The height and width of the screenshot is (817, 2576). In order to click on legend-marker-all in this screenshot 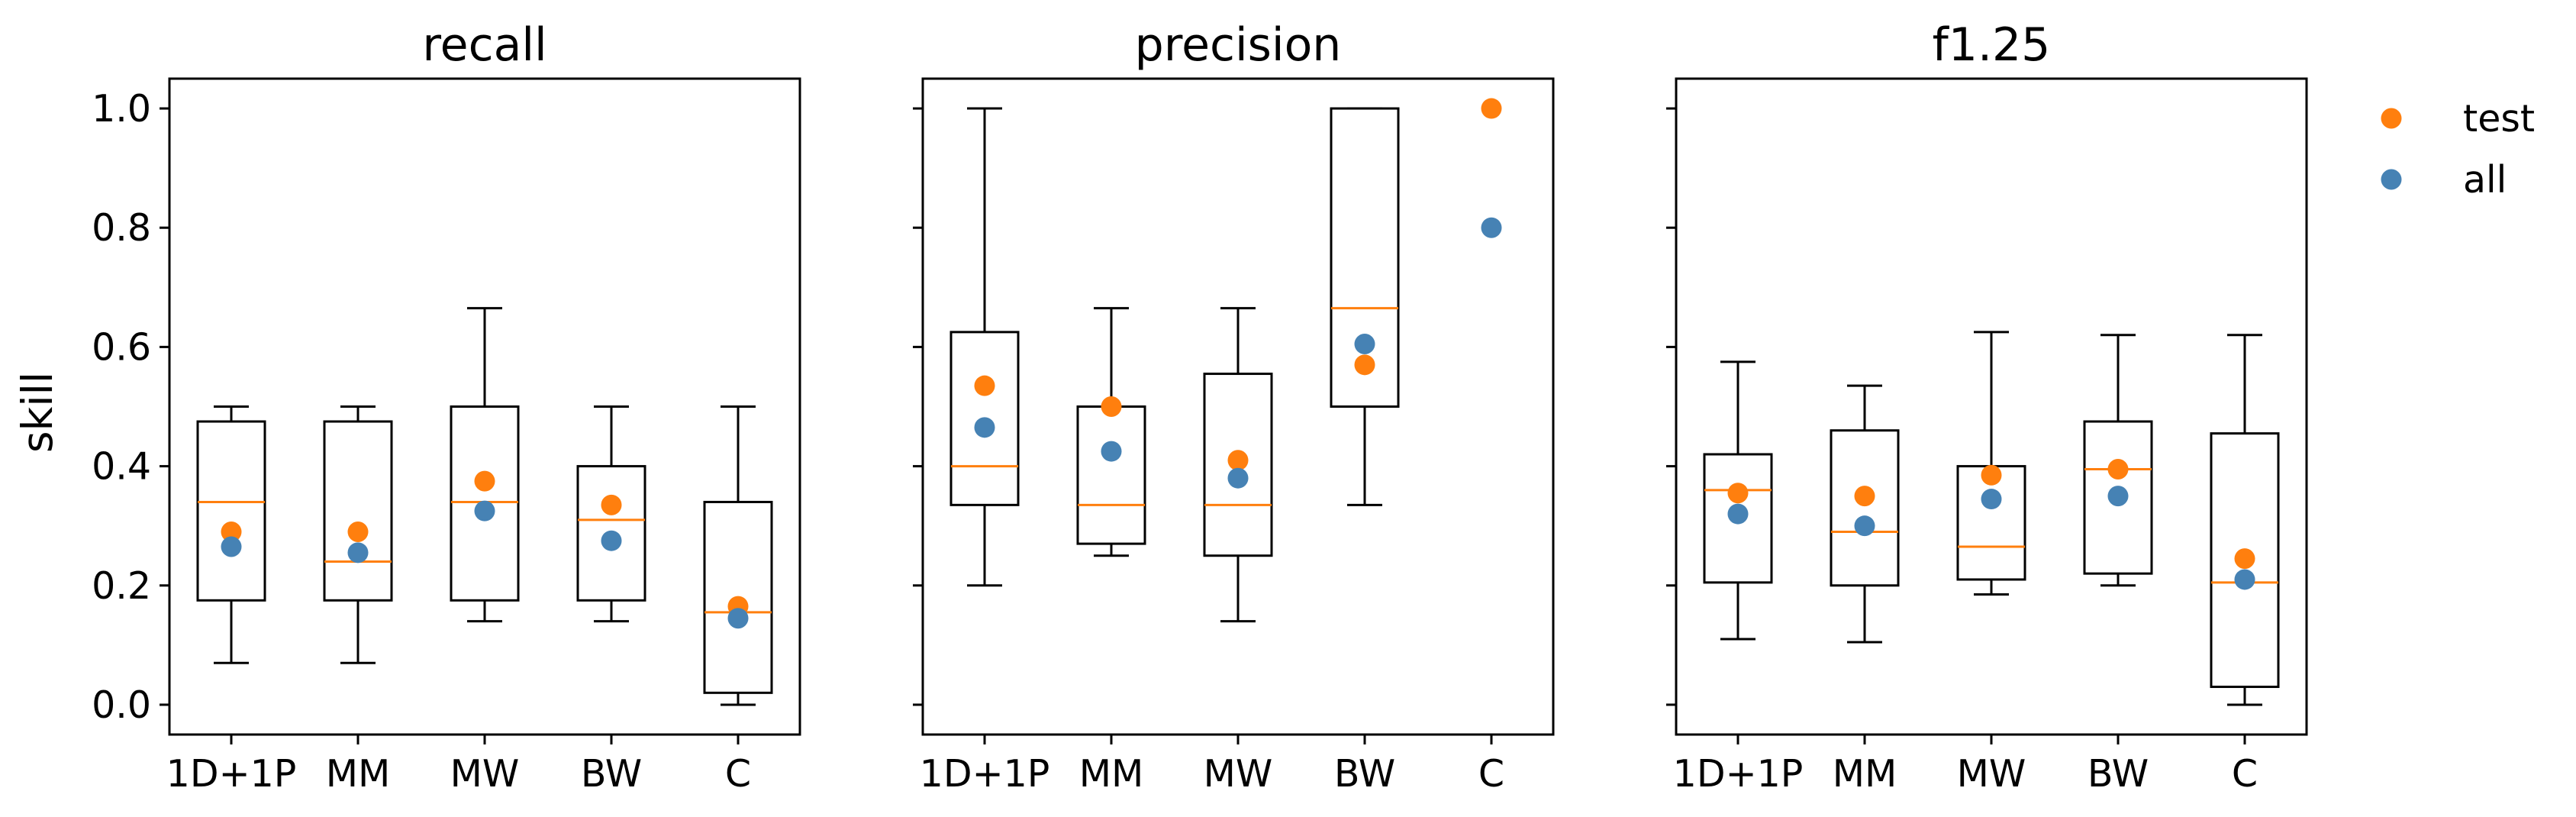, I will do `click(2391, 179)`.